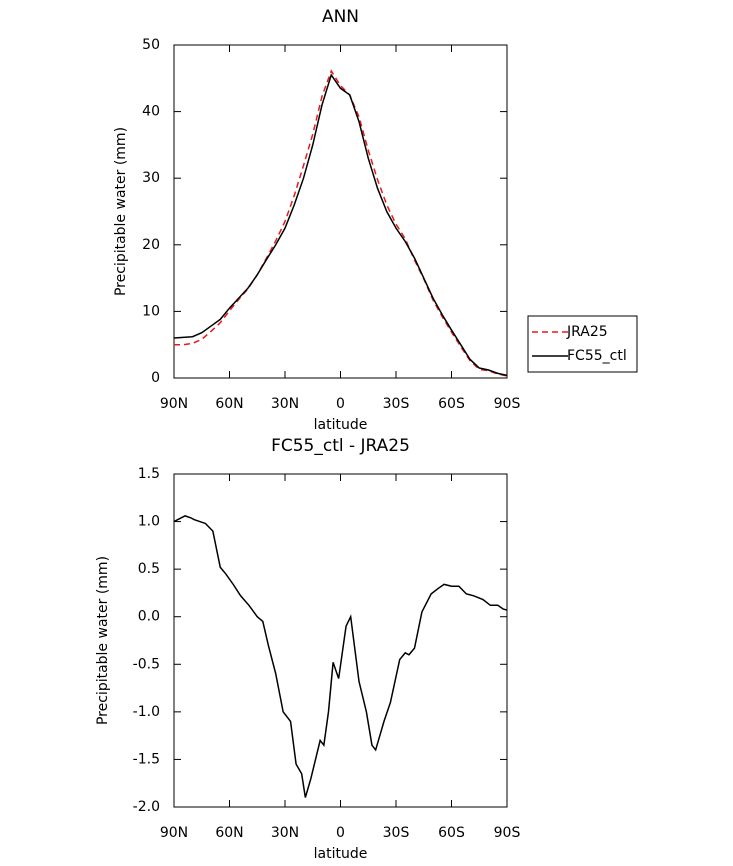 Image resolution: width=733 pixels, height=866 pixels. Describe the element at coordinates (597, 356) in the screenshot. I see `legend-label: FC55_ctl` at that location.